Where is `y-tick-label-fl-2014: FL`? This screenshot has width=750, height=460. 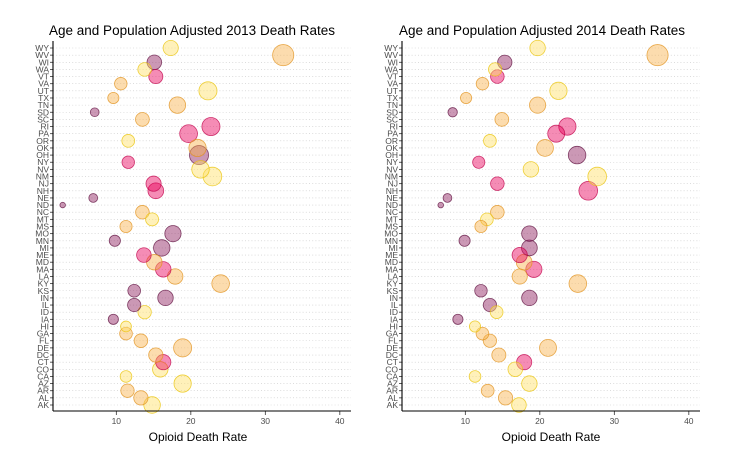
y-tick-label-fl-2014: FL is located at coordinates (393, 341).